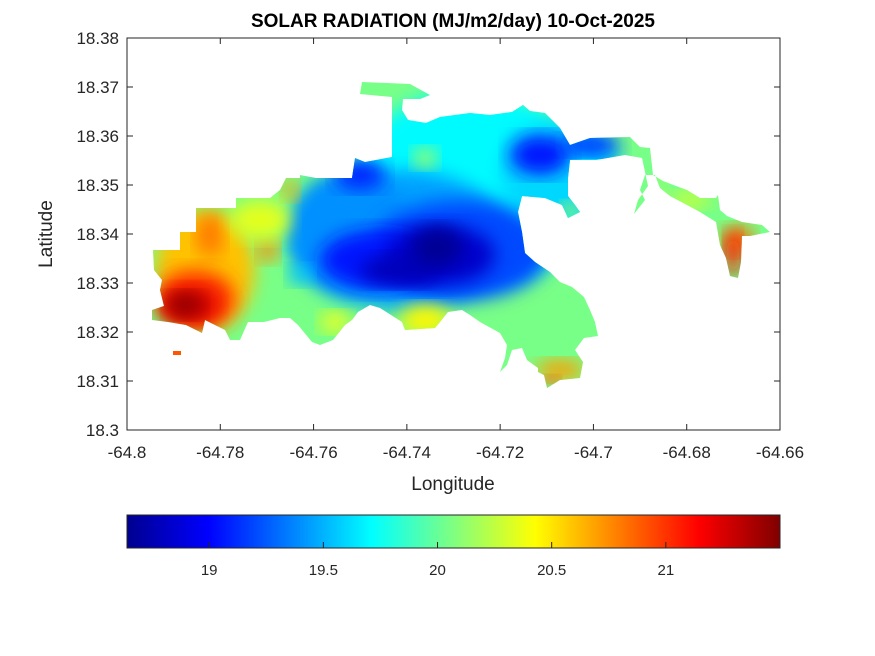  I want to click on y-tick-label: 18.31, so click(97, 381).